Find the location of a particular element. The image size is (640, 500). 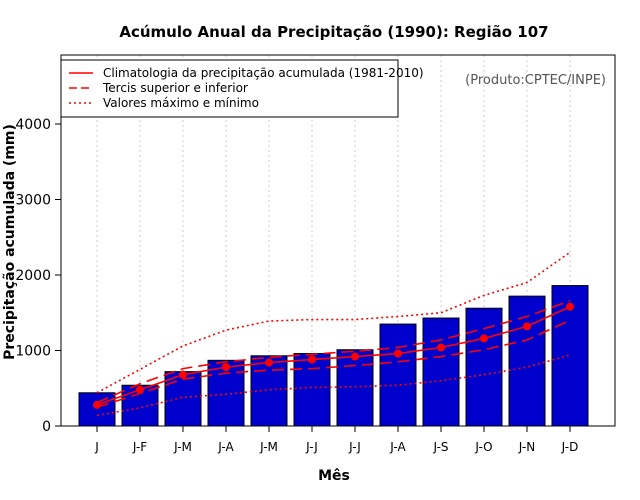

y-tick-label-1: 1000 is located at coordinates (33, 352).